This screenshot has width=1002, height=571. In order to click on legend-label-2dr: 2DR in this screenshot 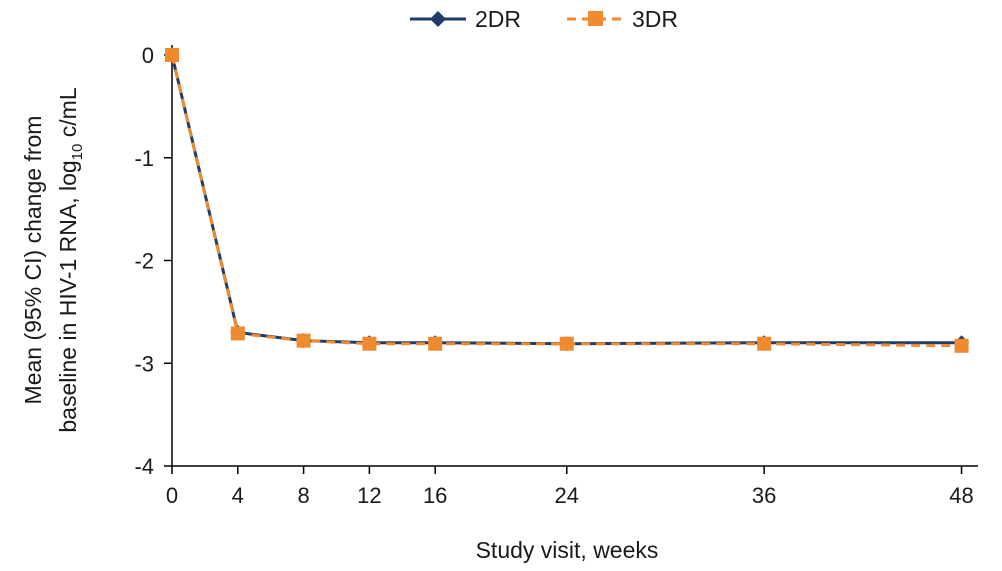, I will do `click(498, 19)`.